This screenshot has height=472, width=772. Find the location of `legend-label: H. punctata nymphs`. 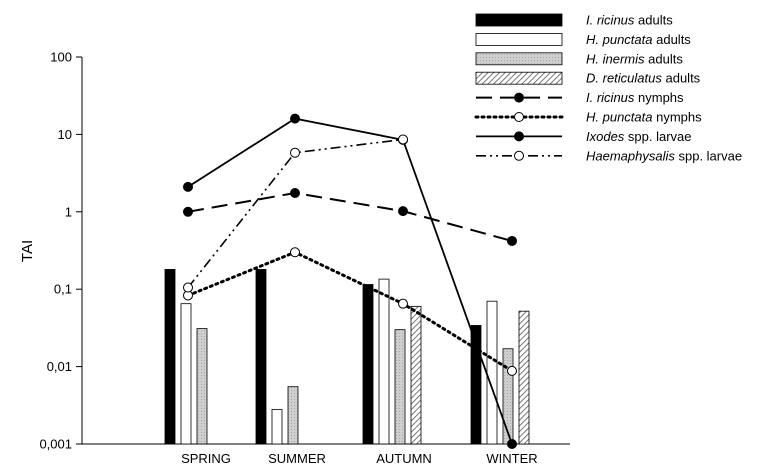

legend-label: H. punctata nymphs is located at coordinates (644, 117).